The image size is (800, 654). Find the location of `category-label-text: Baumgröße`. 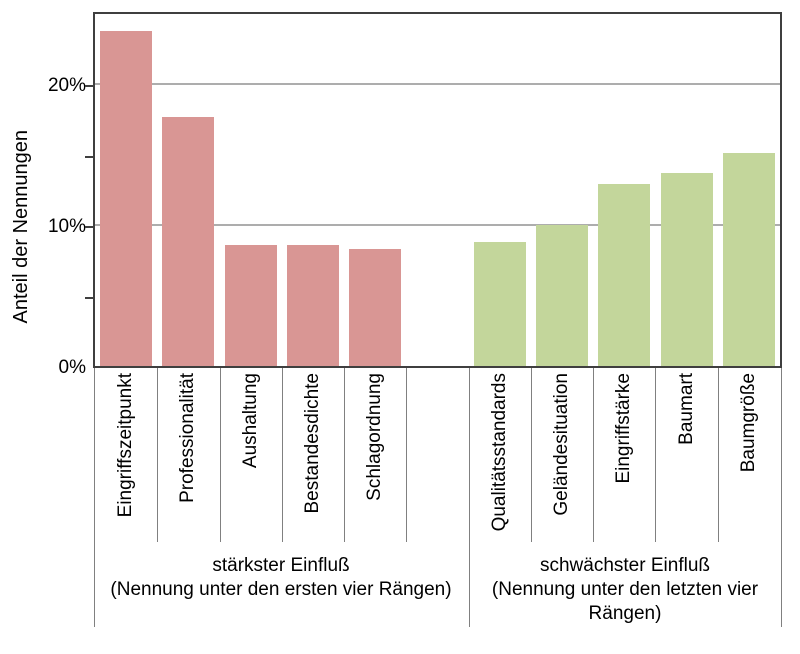

category-label-text: Baumgröße is located at coordinates (748, 423).